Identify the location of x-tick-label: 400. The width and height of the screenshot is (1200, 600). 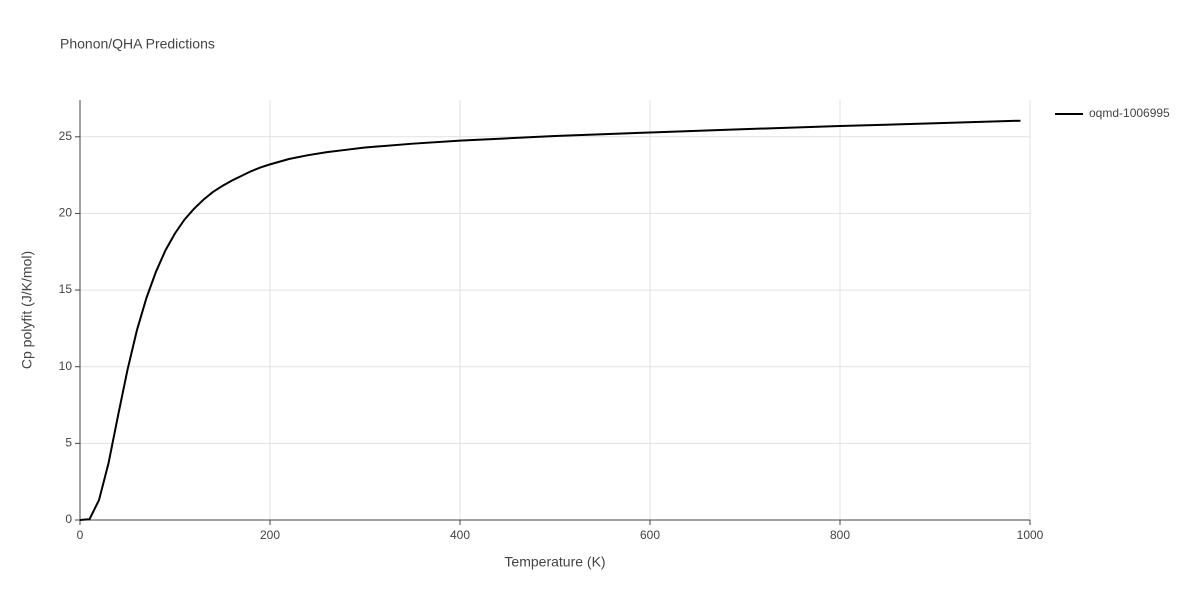
(460, 535).